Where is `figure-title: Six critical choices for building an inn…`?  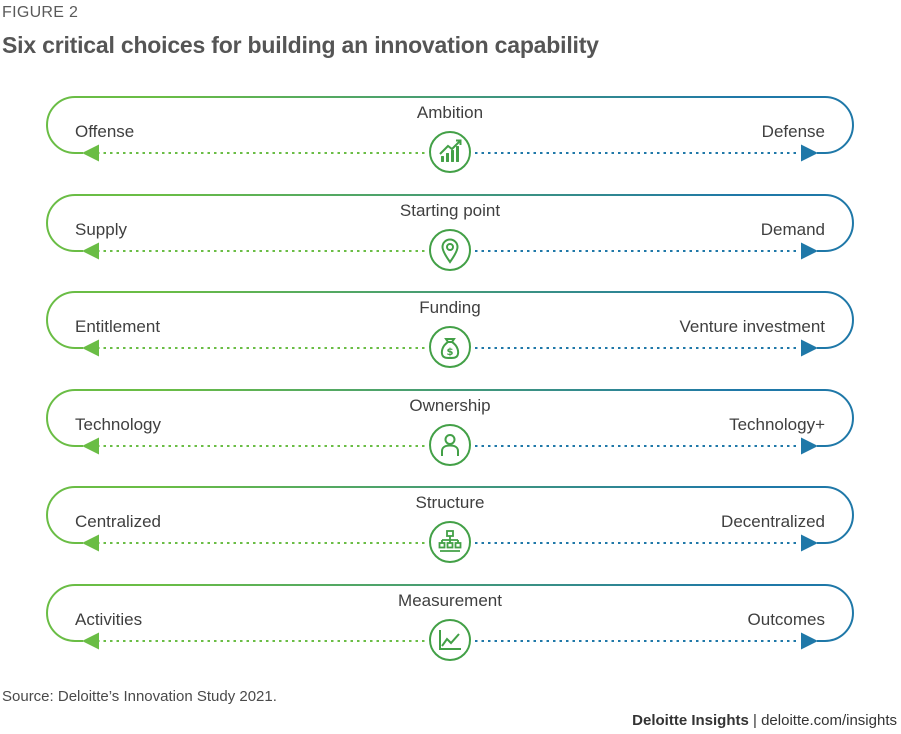 figure-title: Six critical choices for building an inn… is located at coordinates (300, 45).